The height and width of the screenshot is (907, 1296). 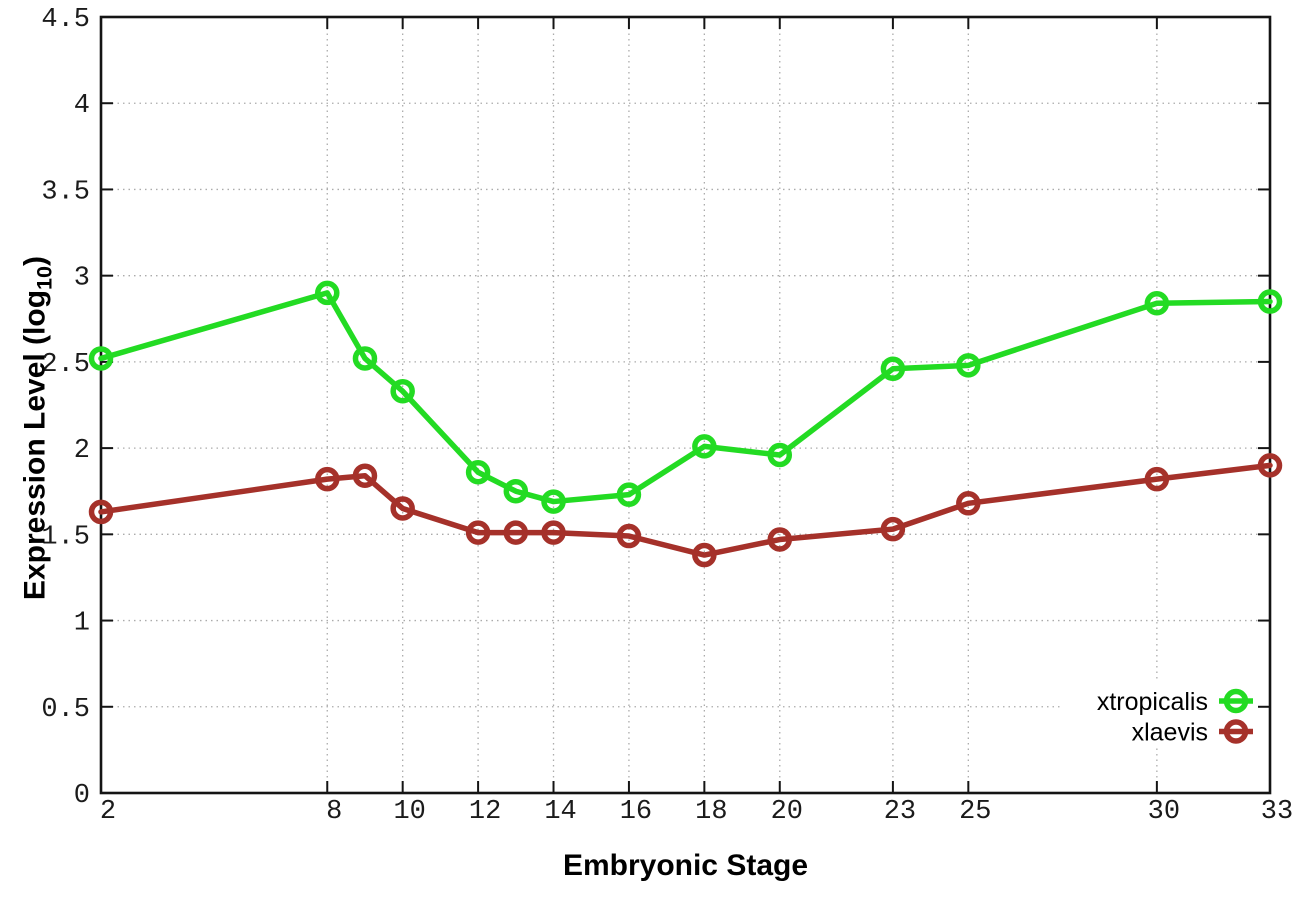 What do you see at coordinates (334, 812) in the screenshot?
I see `x-tick-label: 8` at bounding box center [334, 812].